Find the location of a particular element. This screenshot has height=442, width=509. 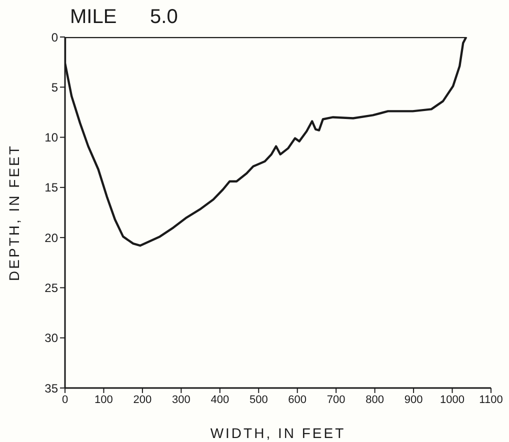

y-tick-label: 10 is located at coordinates (51, 137).